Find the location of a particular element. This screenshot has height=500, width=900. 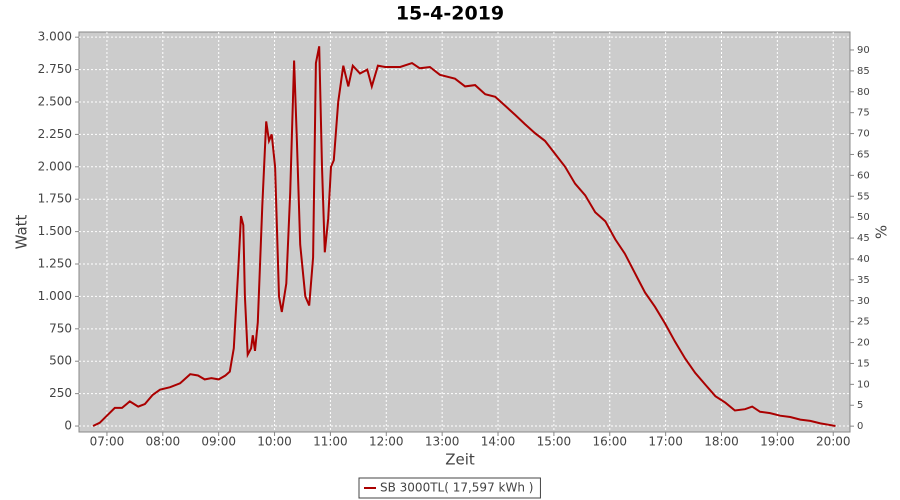

y-tick-label: 750 is located at coordinates (60, 328).